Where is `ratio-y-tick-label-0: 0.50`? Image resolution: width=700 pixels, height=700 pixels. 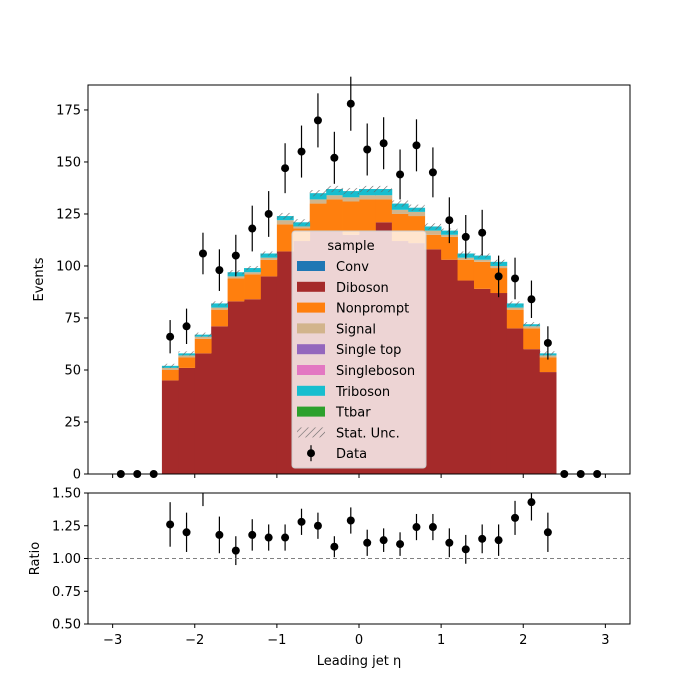 ratio-y-tick-label-0: 0.50 is located at coordinates (66, 625).